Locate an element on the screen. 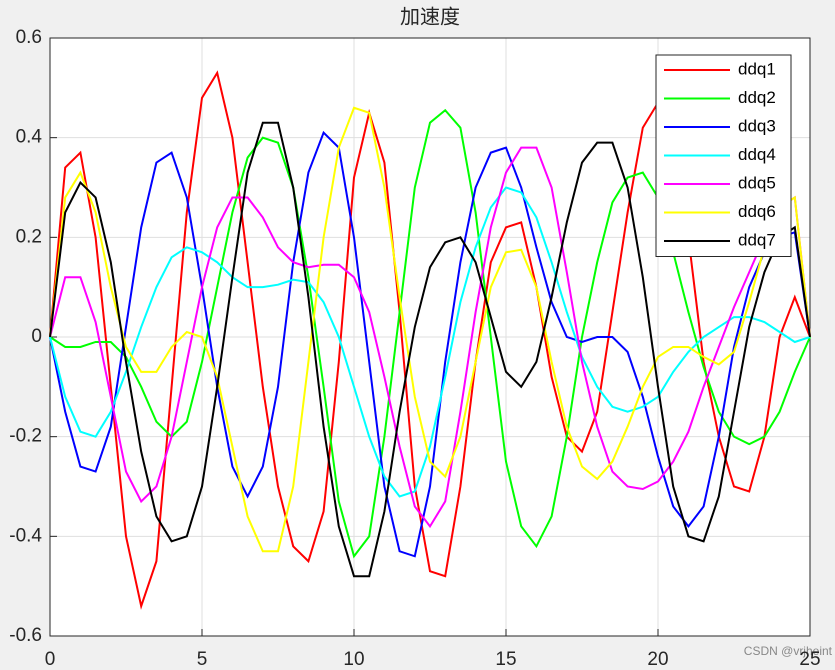 This screenshot has height=670, width=835. y-tick-label: -0.2 is located at coordinates (25, 436).